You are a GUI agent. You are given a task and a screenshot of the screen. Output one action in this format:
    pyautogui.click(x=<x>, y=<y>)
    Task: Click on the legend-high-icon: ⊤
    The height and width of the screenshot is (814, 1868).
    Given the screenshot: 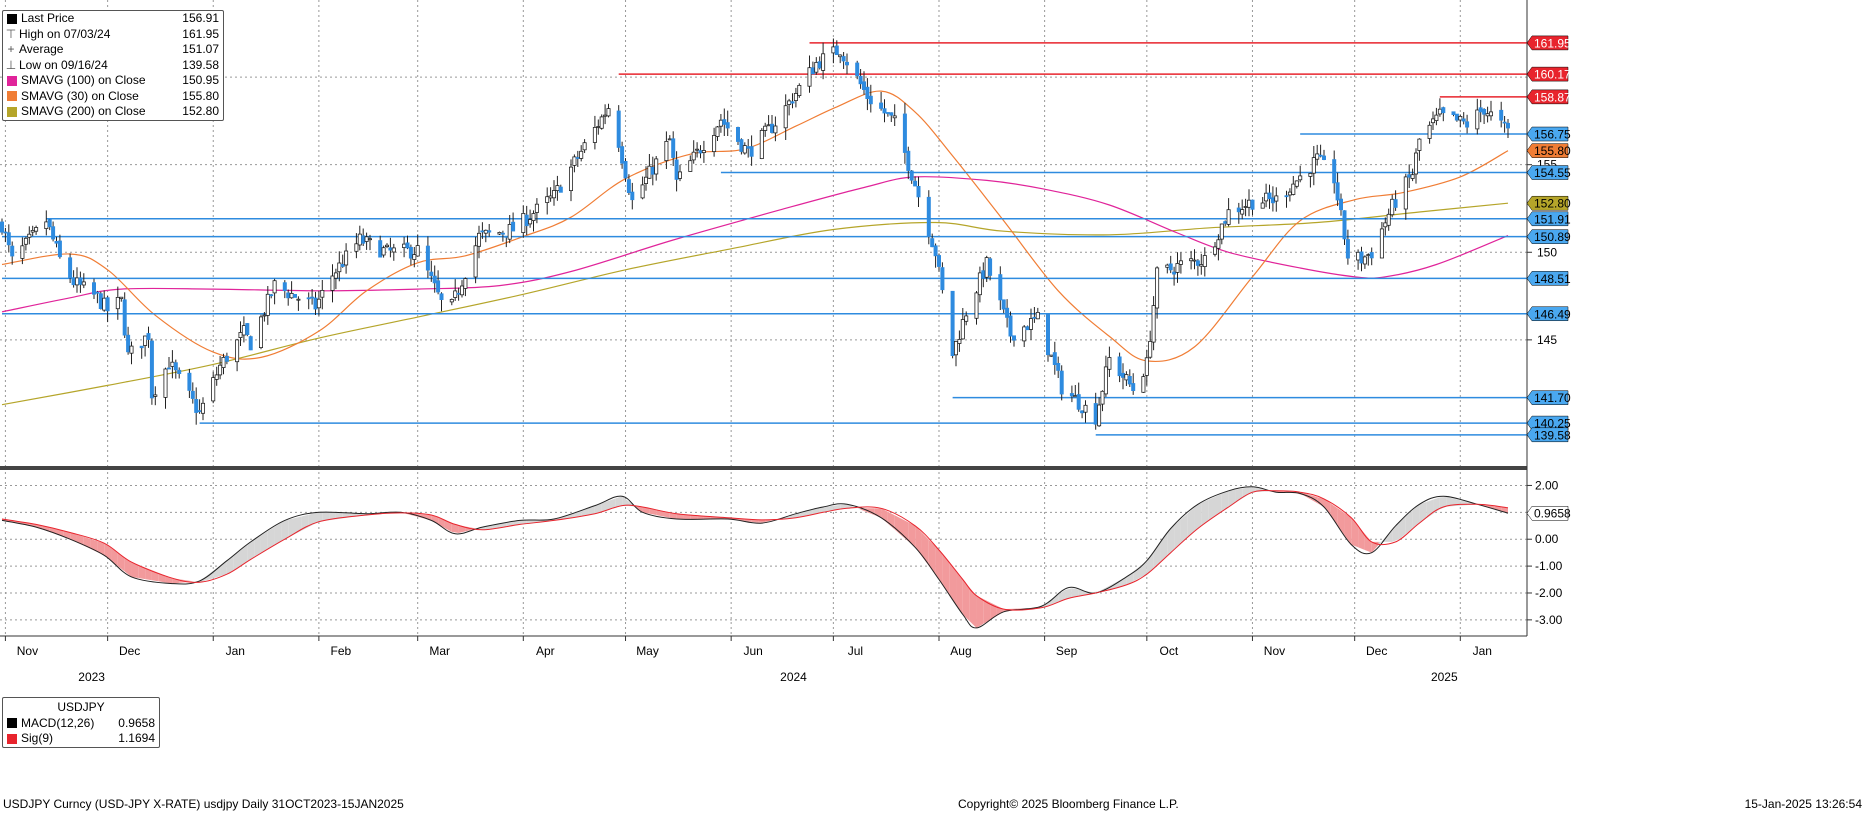 What is the action you would take?
    pyautogui.click(x=11, y=33)
    